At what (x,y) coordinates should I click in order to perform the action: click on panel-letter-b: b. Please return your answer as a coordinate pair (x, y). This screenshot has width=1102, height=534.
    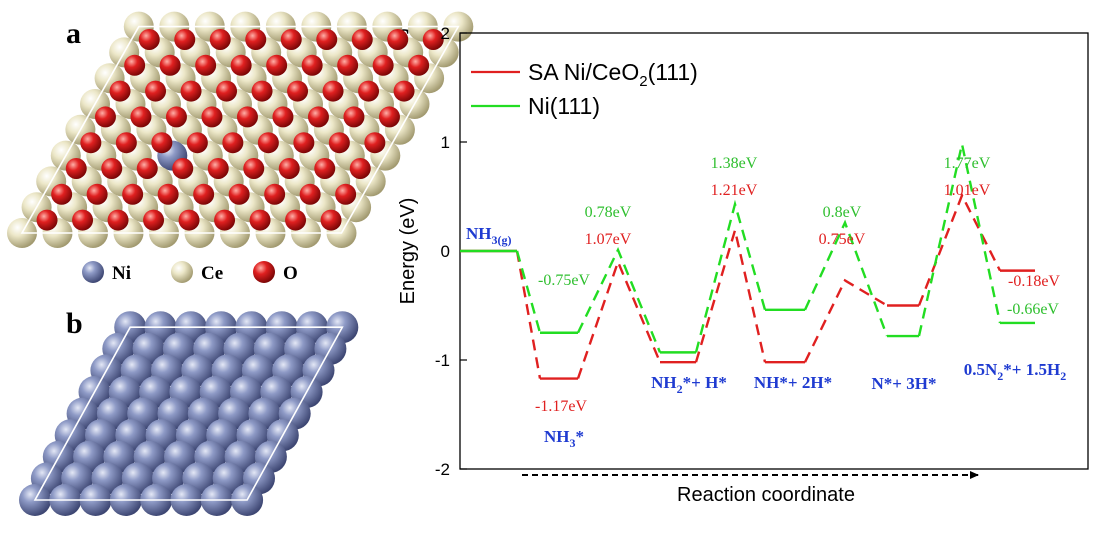
    Looking at the image, I should click on (74, 323).